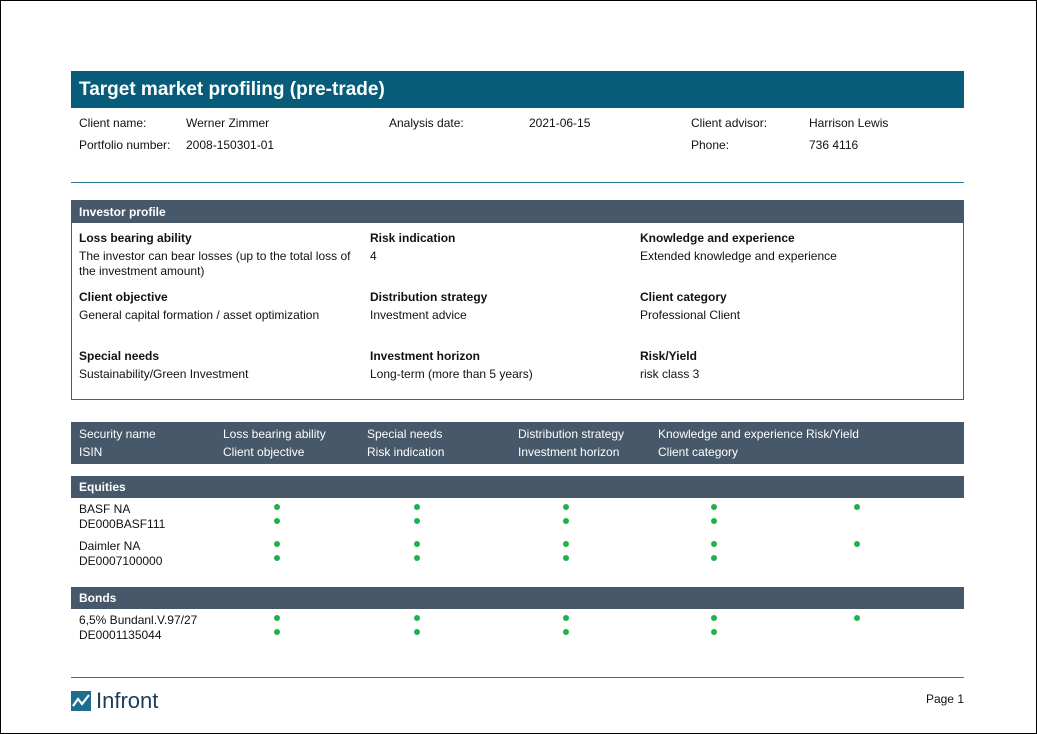 Image resolution: width=1037 pixels, height=734 pixels. Describe the element at coordinates (119, 356) in the screenshot. I see `profile-label: Special needs` at that location.